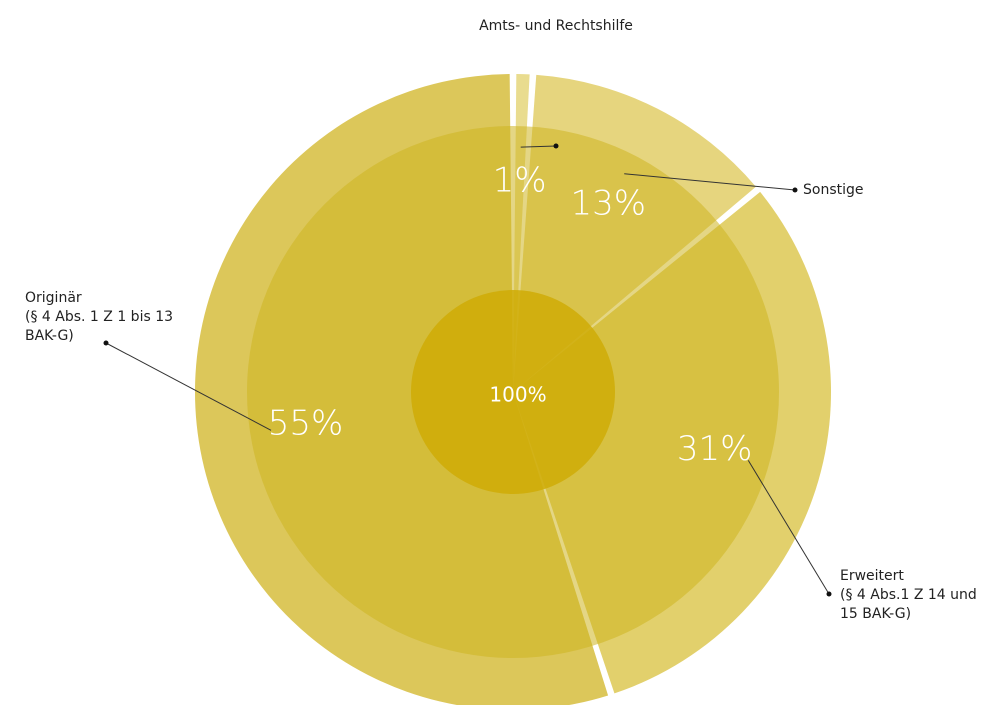  I want to click on value-label: 13%, so click(609, 203).